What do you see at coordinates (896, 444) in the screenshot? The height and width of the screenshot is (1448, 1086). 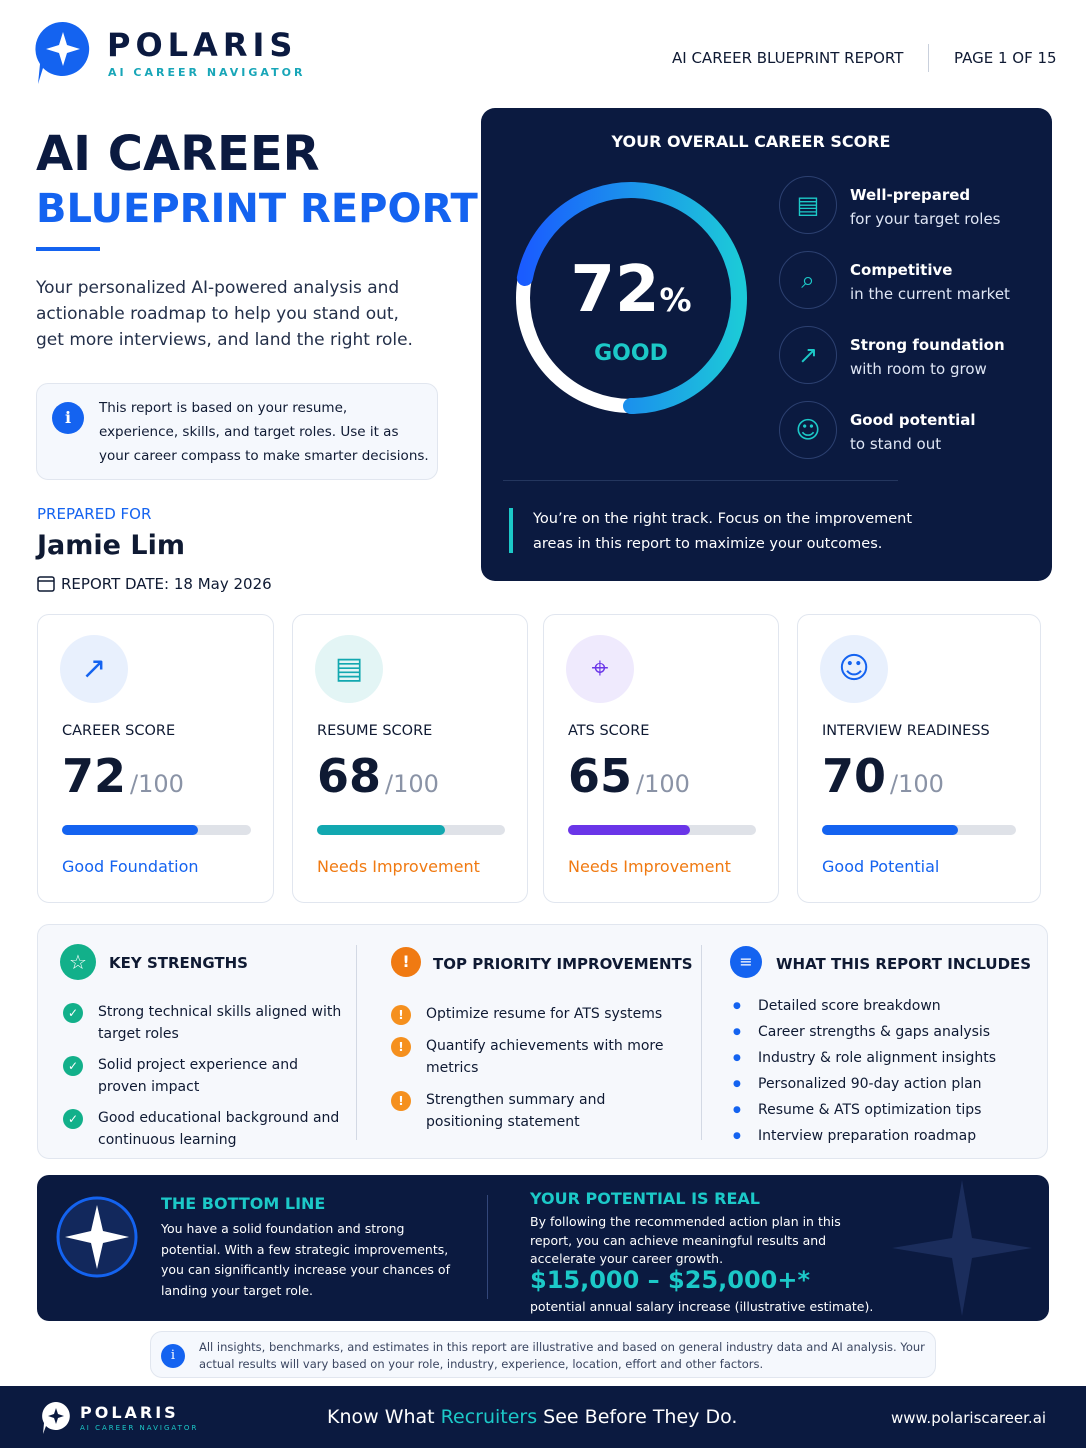 I see `item-subtitle: to stand out` at bounding box center [896, 444].